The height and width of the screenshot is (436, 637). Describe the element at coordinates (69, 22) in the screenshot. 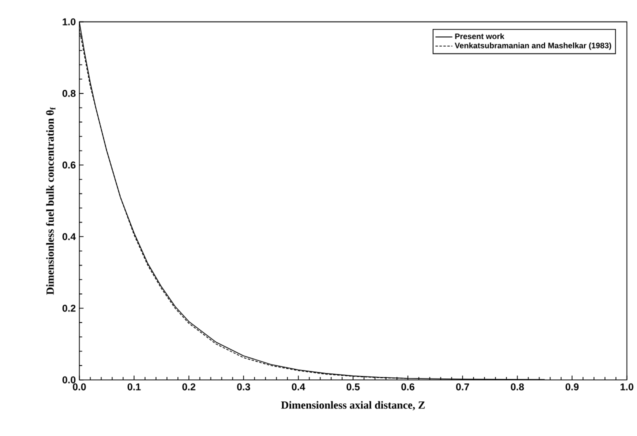

I see `y-tick-label: 1.0` at that location.